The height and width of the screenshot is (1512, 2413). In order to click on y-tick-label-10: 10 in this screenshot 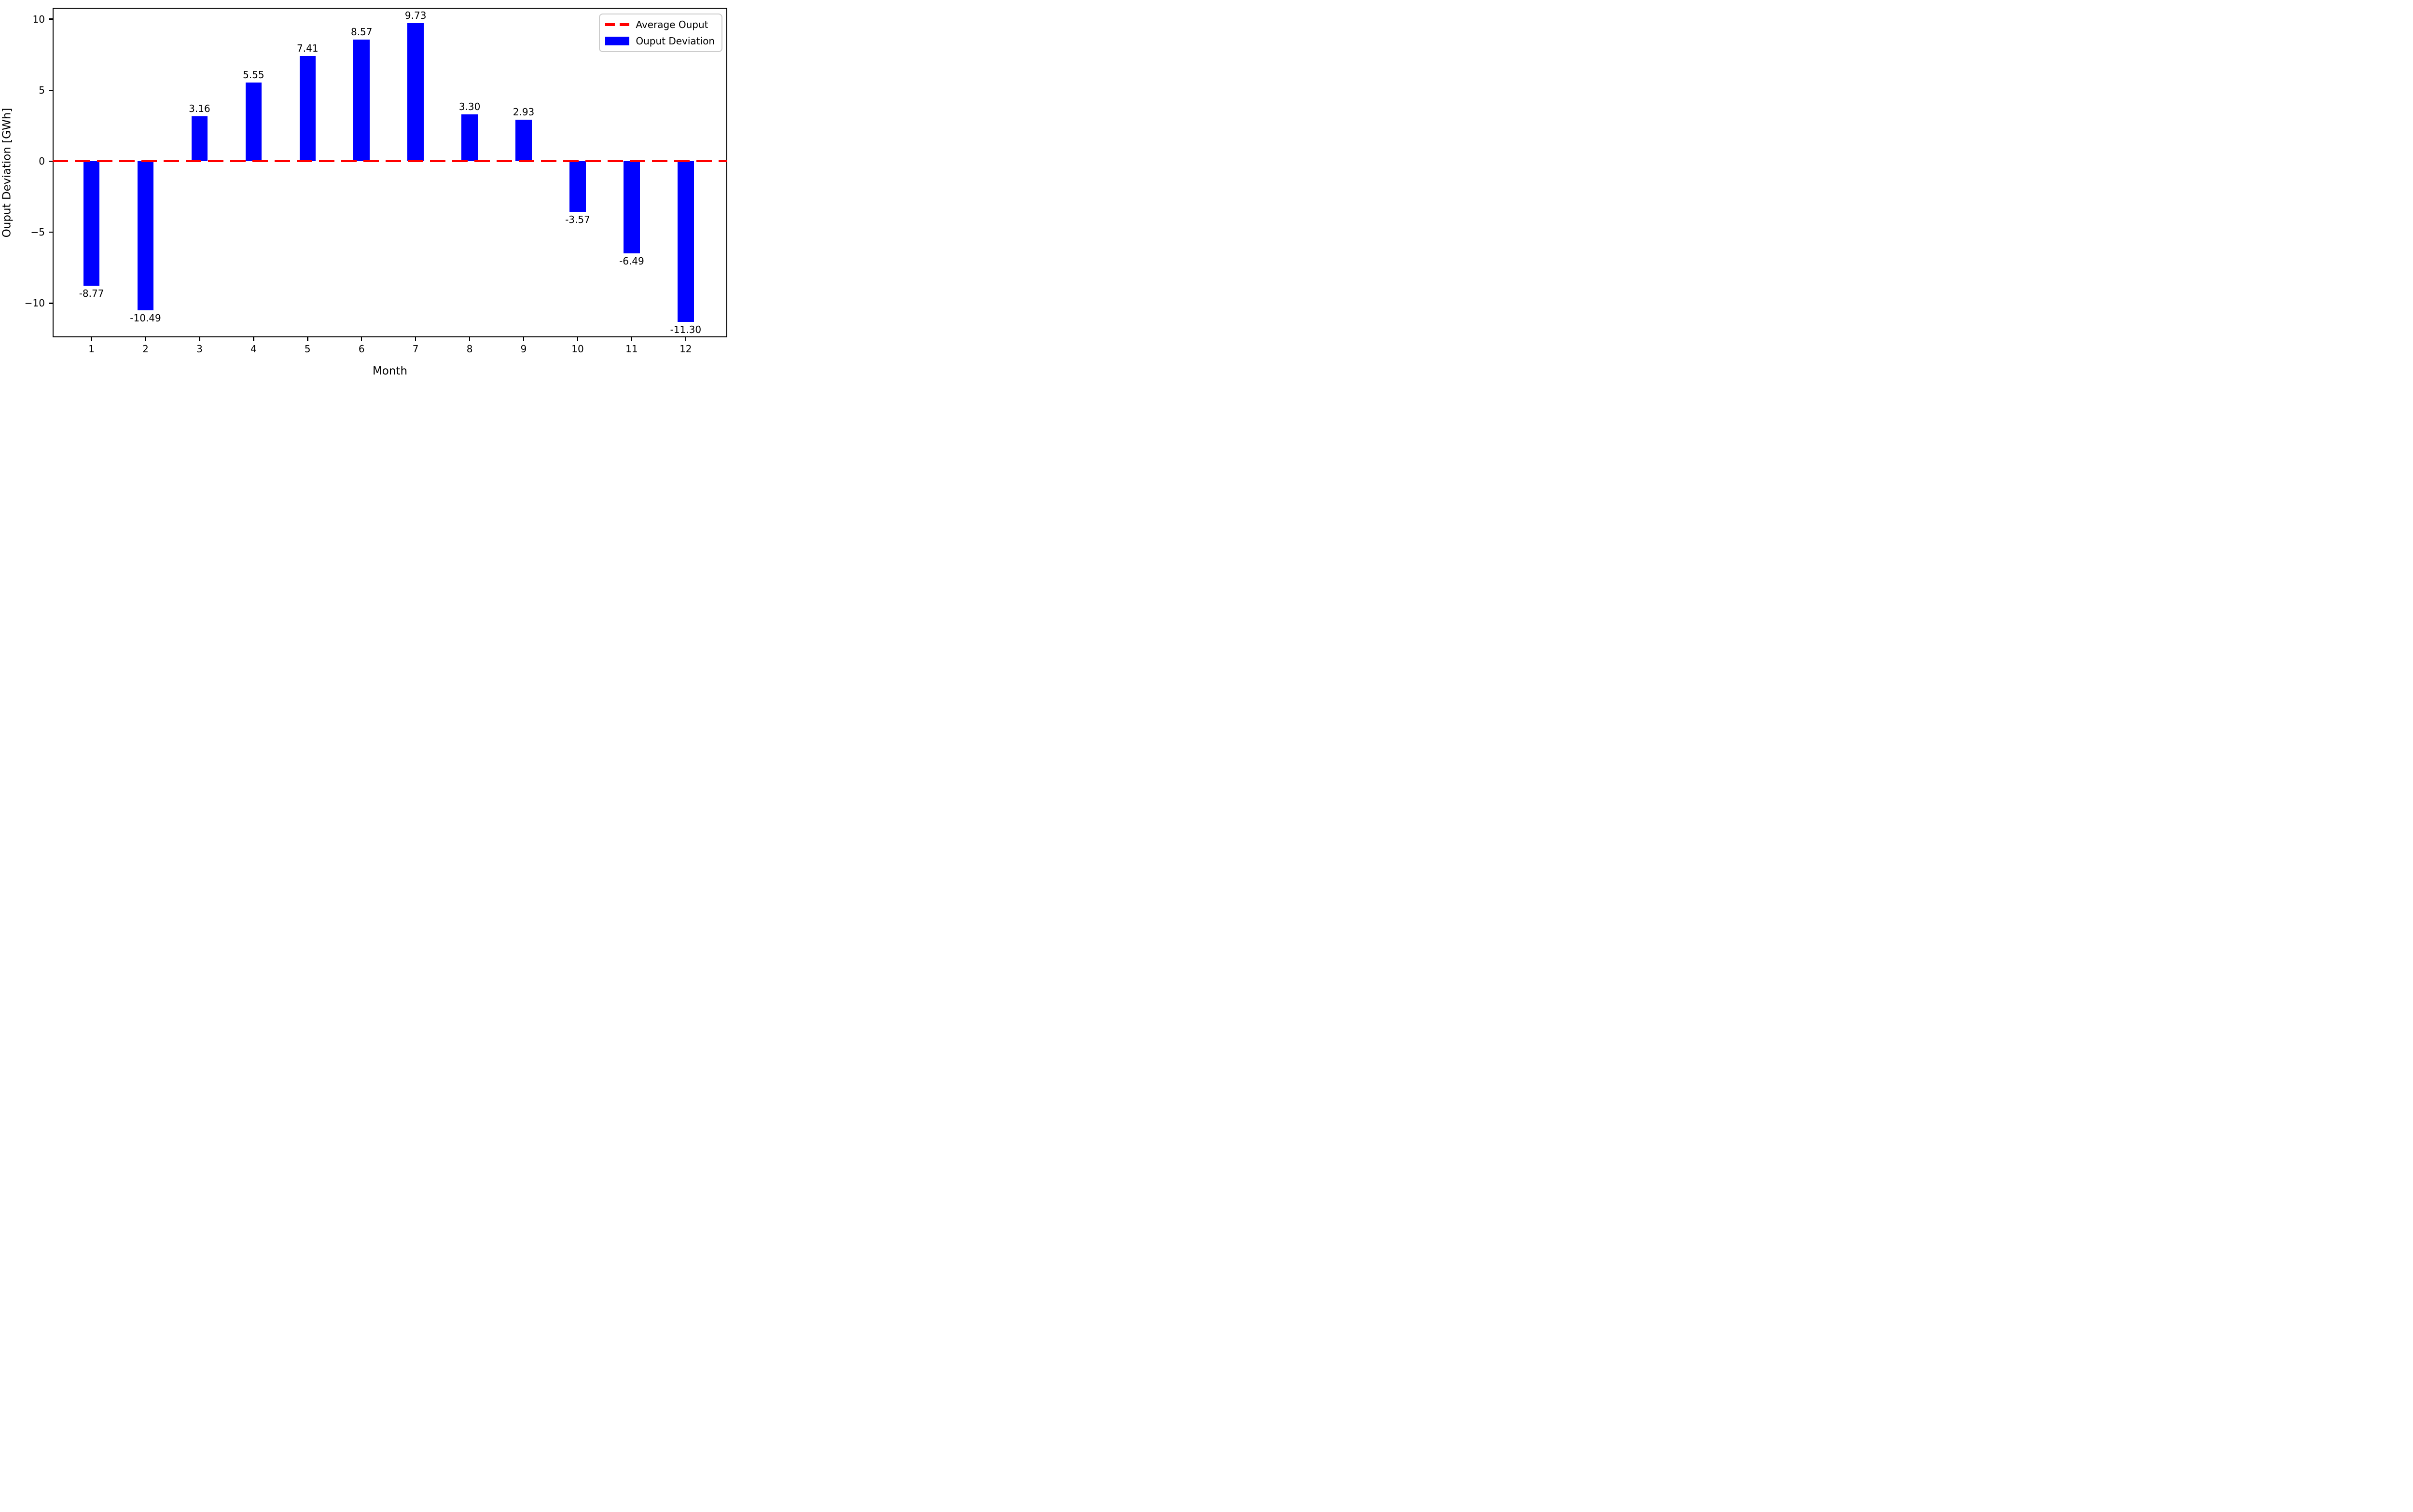, I will do `click(38, 19)`.